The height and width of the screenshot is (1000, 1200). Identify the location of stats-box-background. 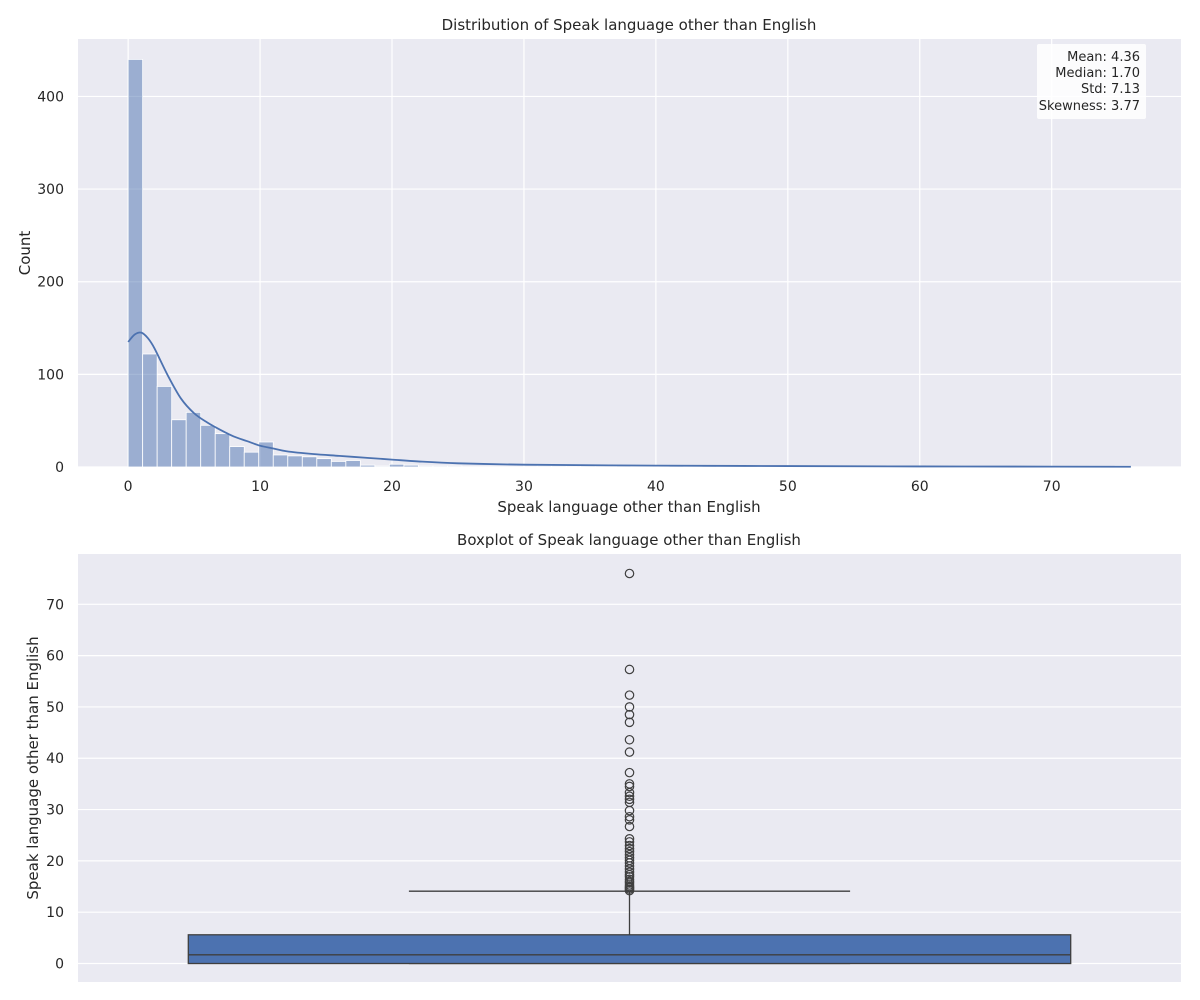
(1091, 81).